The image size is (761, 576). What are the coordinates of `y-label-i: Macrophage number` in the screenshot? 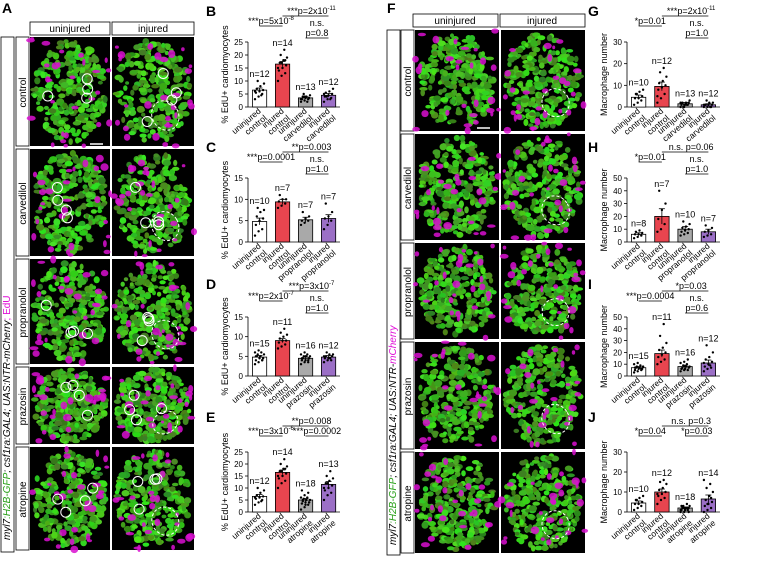 It's located at (604, 346).